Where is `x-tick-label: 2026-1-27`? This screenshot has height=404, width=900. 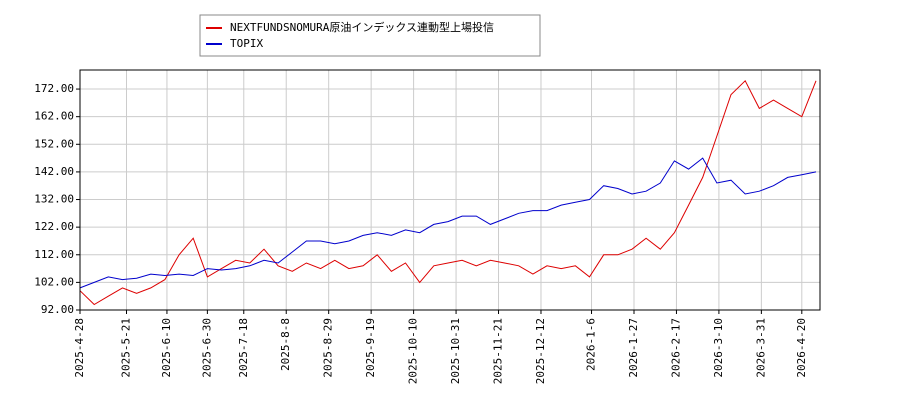 x-tick-label: 2026-1-27 is located at coordinates (633, 348).